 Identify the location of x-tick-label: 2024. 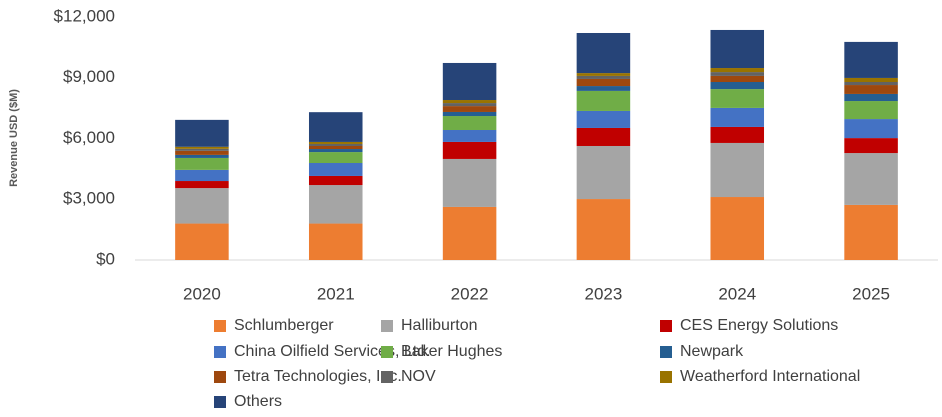
(737, 293).